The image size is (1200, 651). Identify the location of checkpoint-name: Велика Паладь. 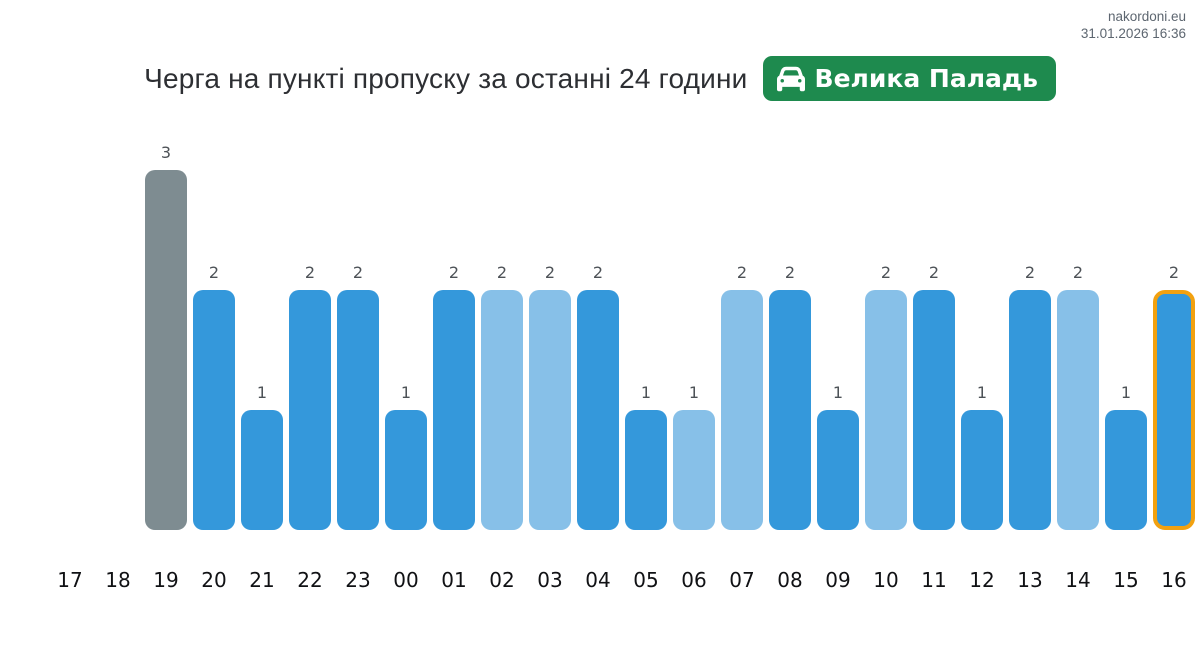
(926, 78).